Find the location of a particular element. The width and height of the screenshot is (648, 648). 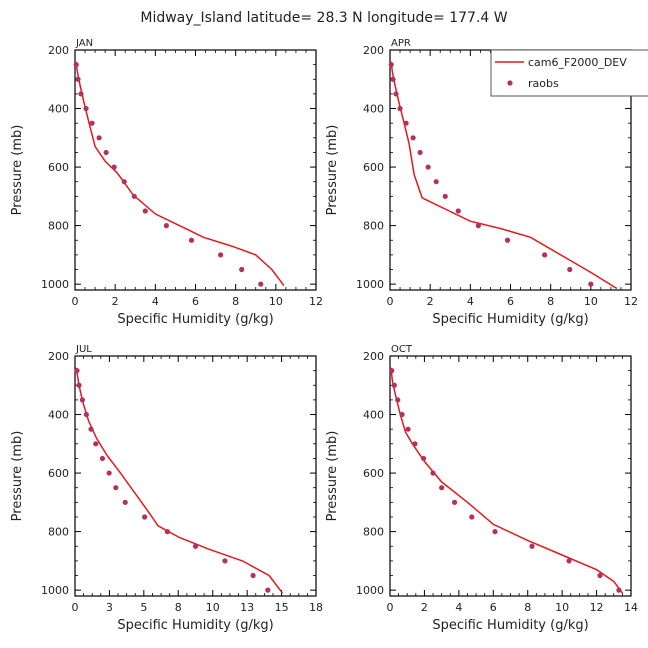

legend-marker-swatch is located at coordinates (510, 83).